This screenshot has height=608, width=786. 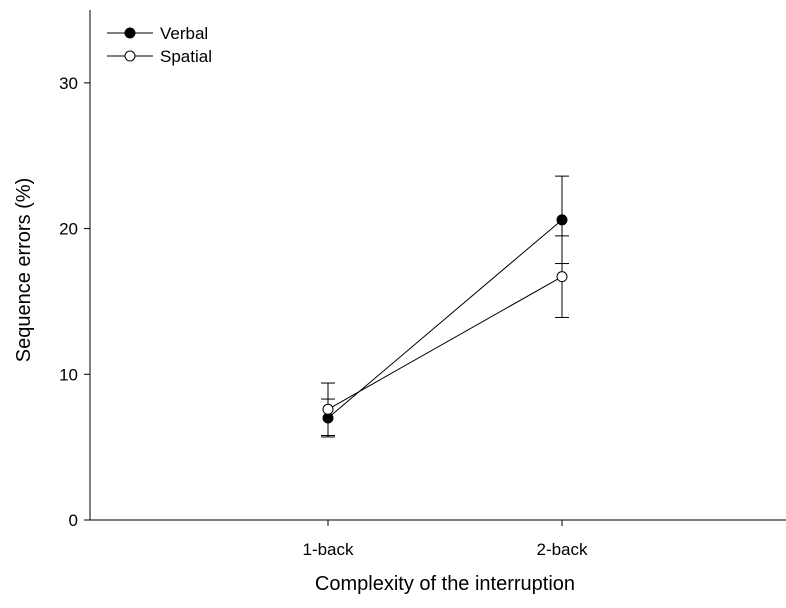 I want to click on series-layer, so click(x=445, y=306).